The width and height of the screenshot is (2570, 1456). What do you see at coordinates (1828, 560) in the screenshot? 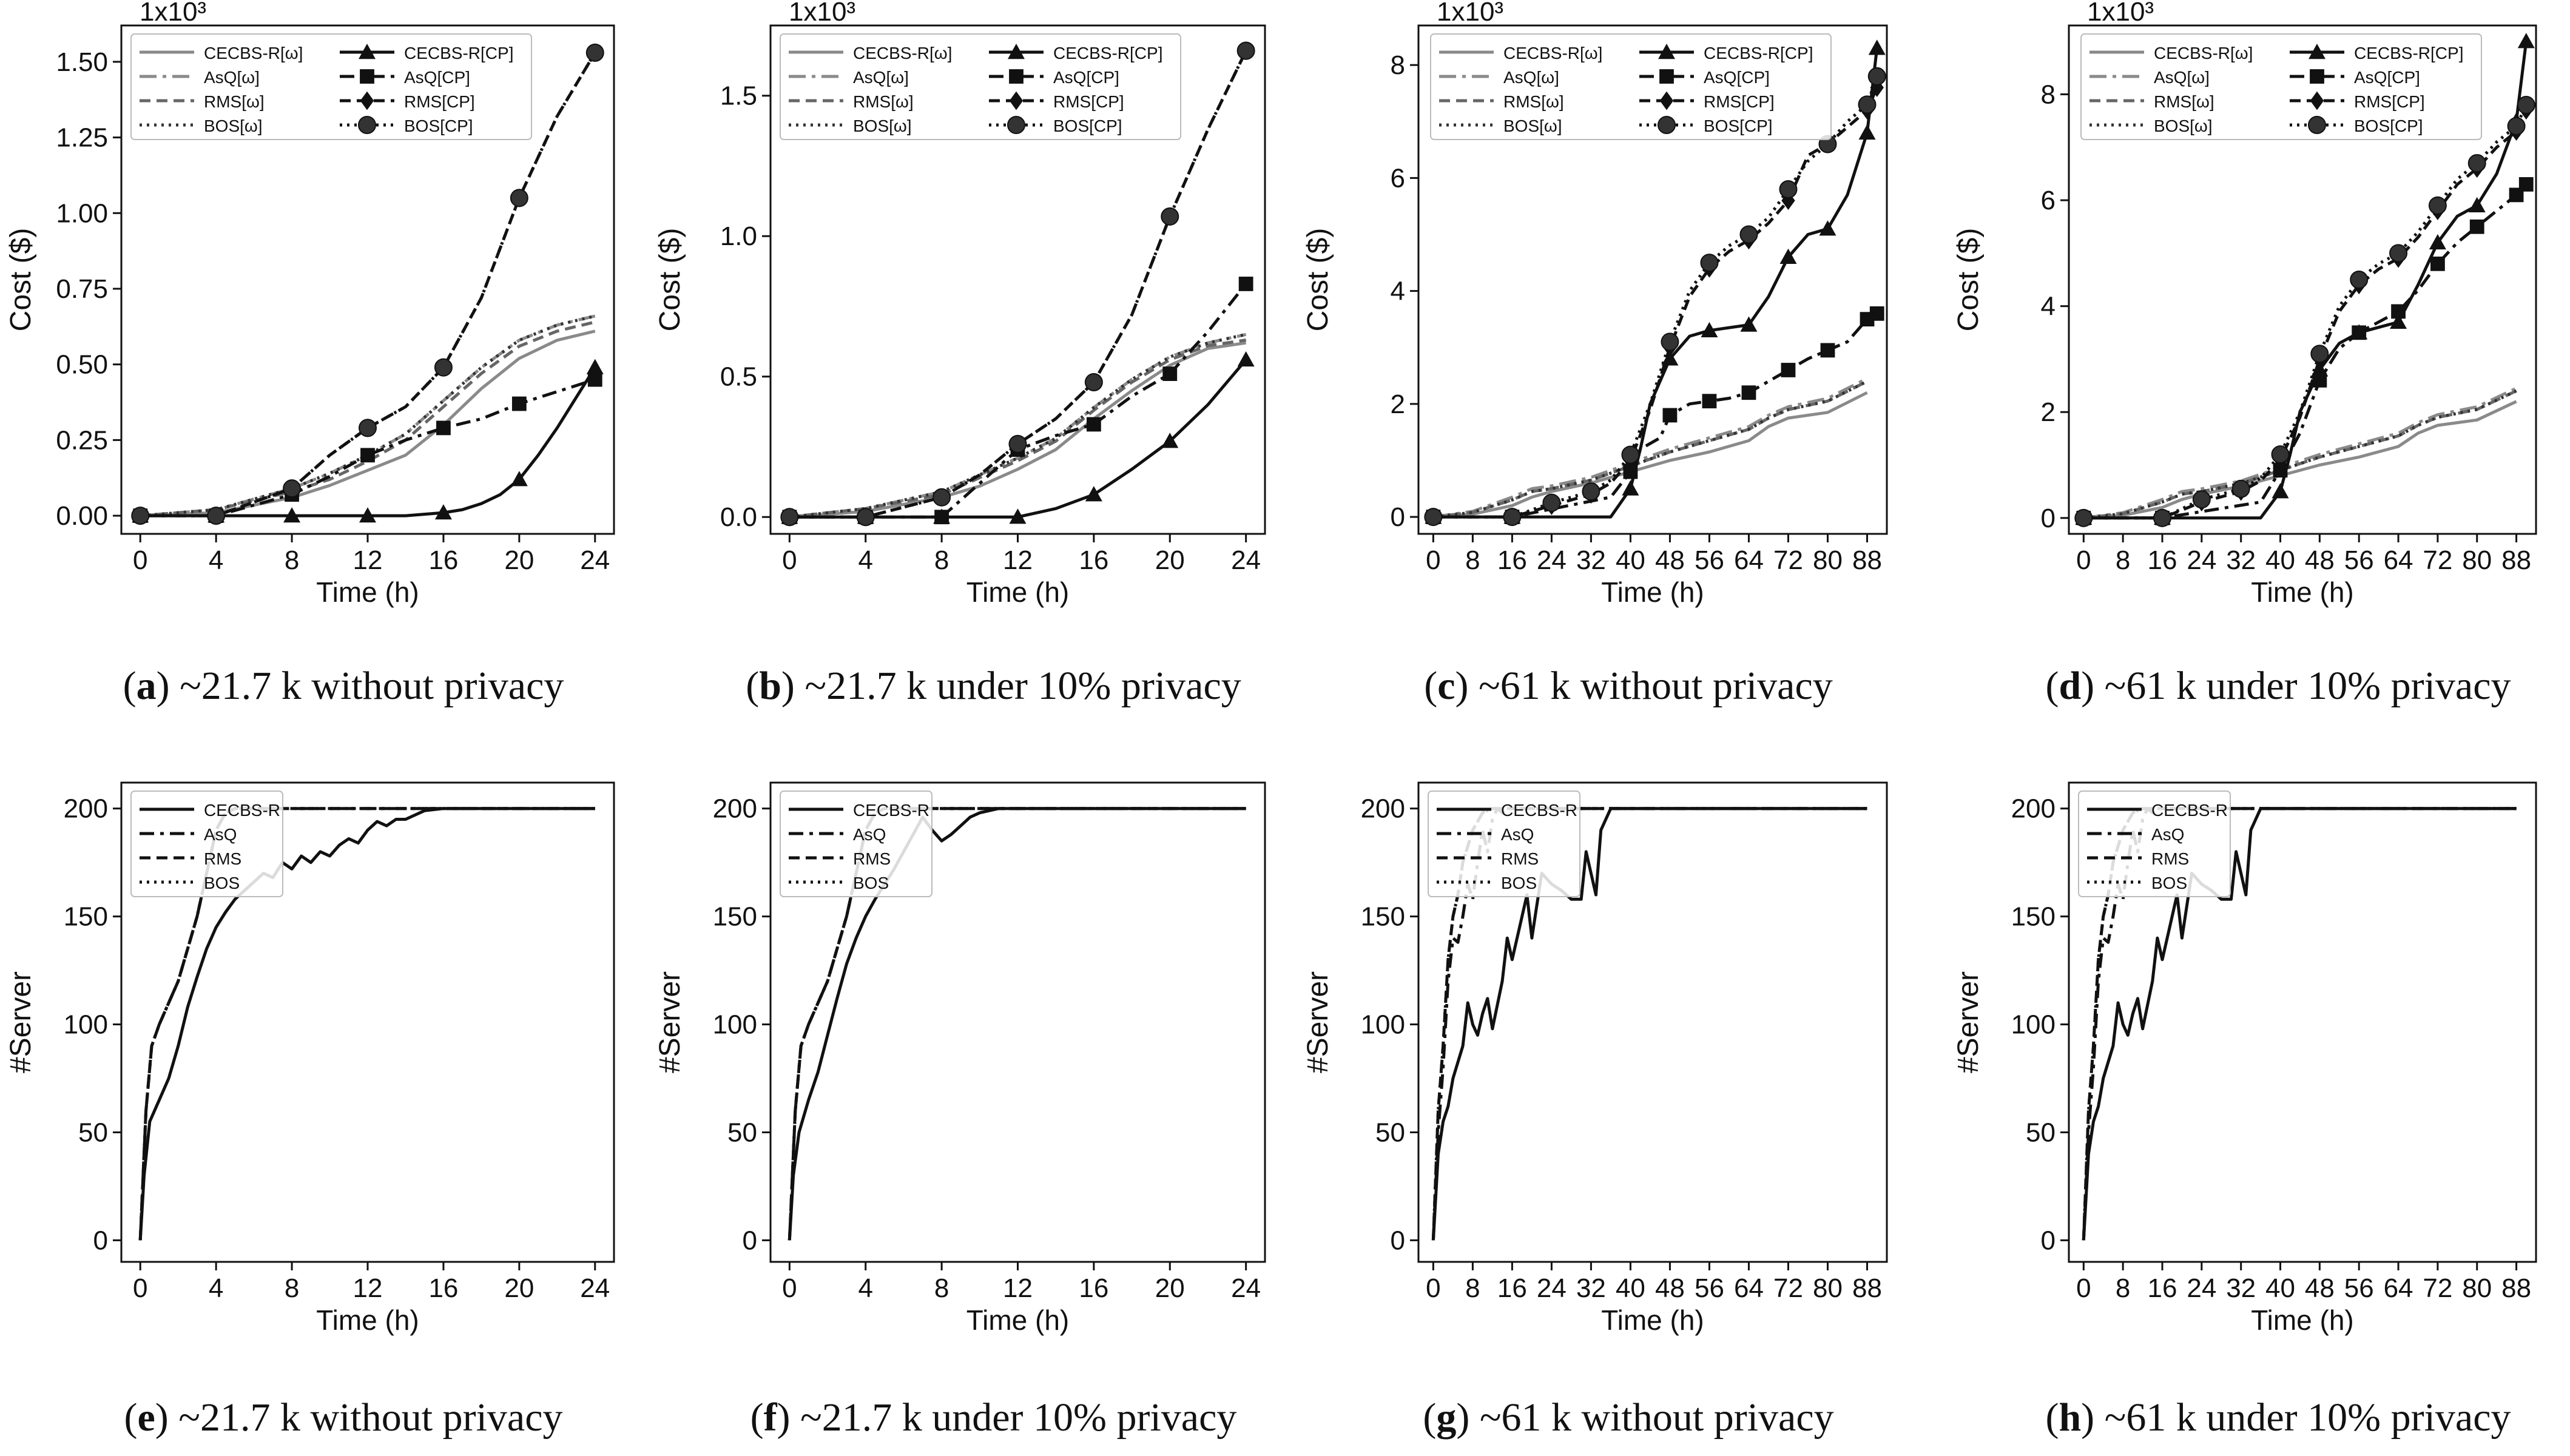
I see `x-tick-label: 80` at bounding box center [1828, 560].